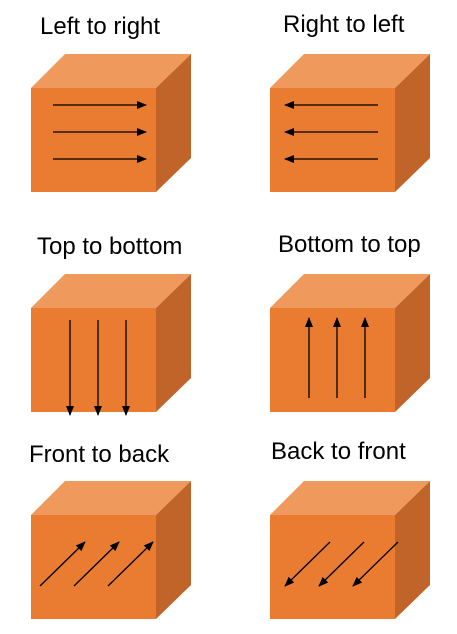 The width and height of the screenshot is (457, 634). What do you see at coordinates (344, 24) in the screenshot?
I see `panel-label-right-to-left: Right to left` at bounding box center [344, 24].